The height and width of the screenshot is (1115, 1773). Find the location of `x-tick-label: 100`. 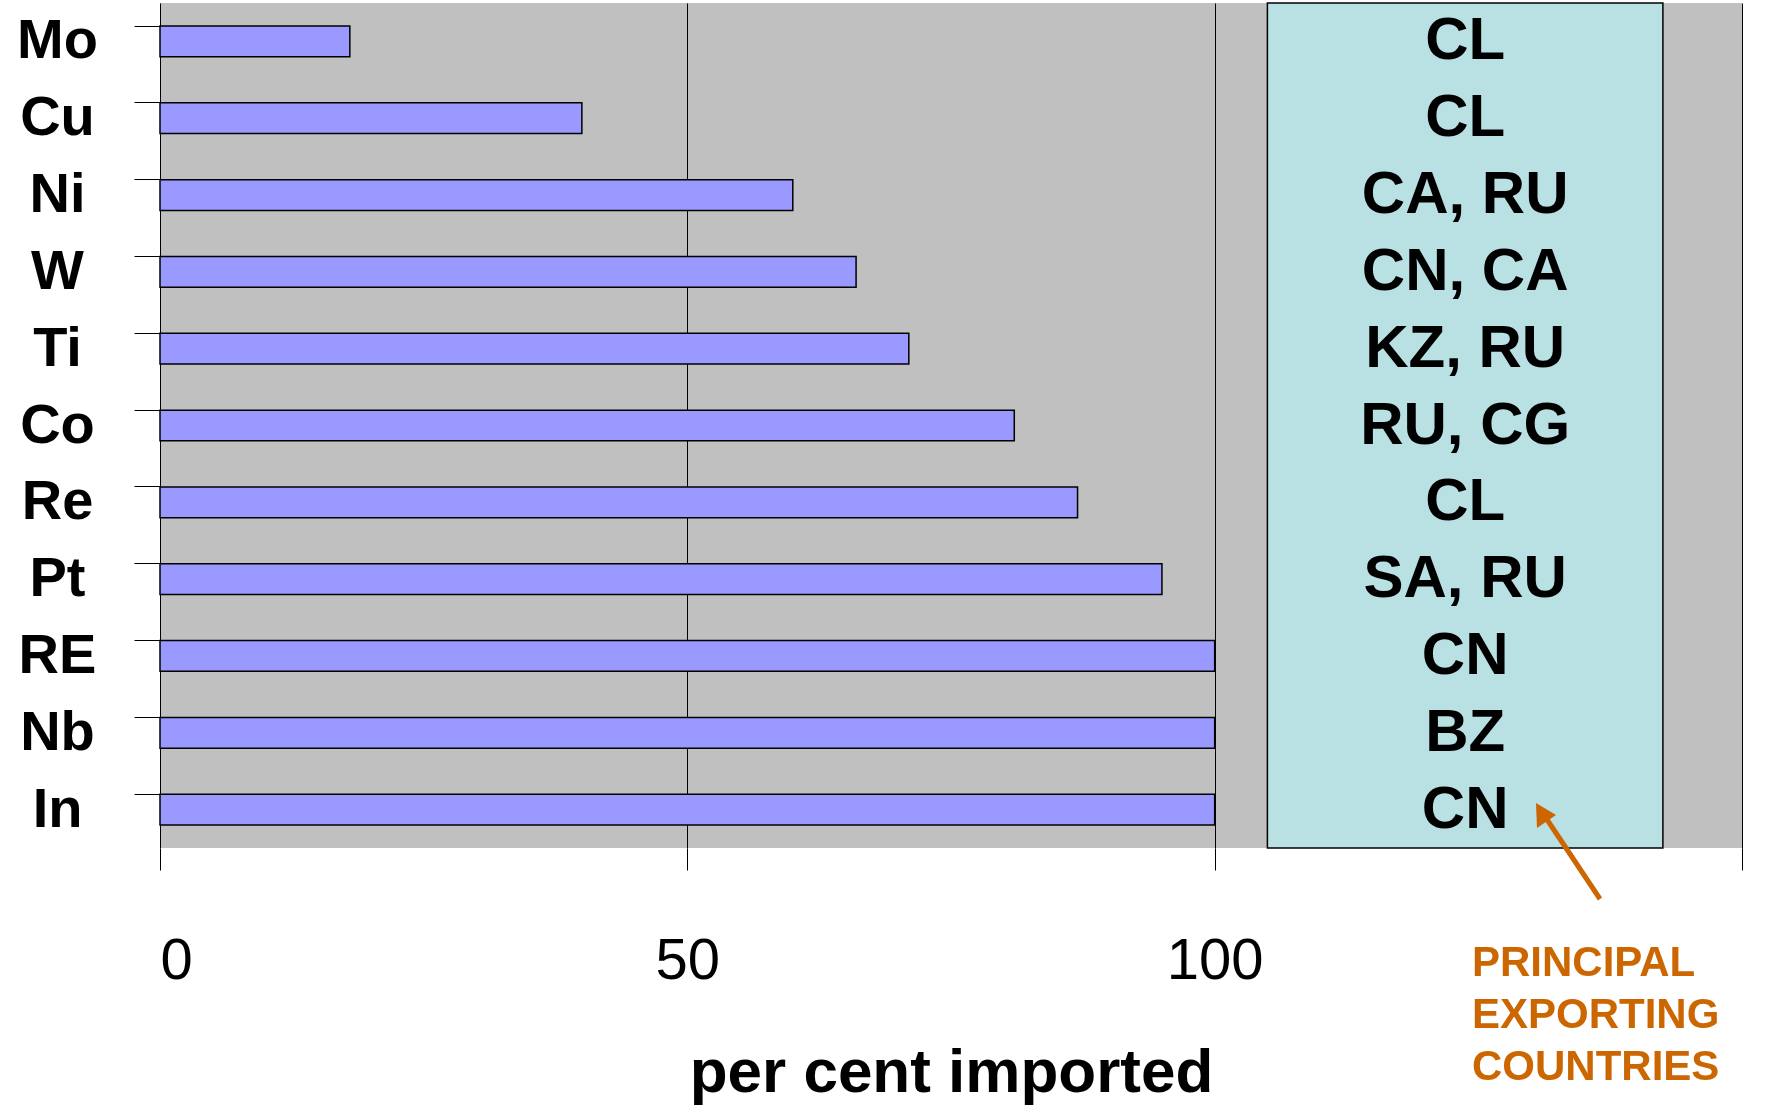

x-tick-label: 100 is located at coordinates (1215, 958).